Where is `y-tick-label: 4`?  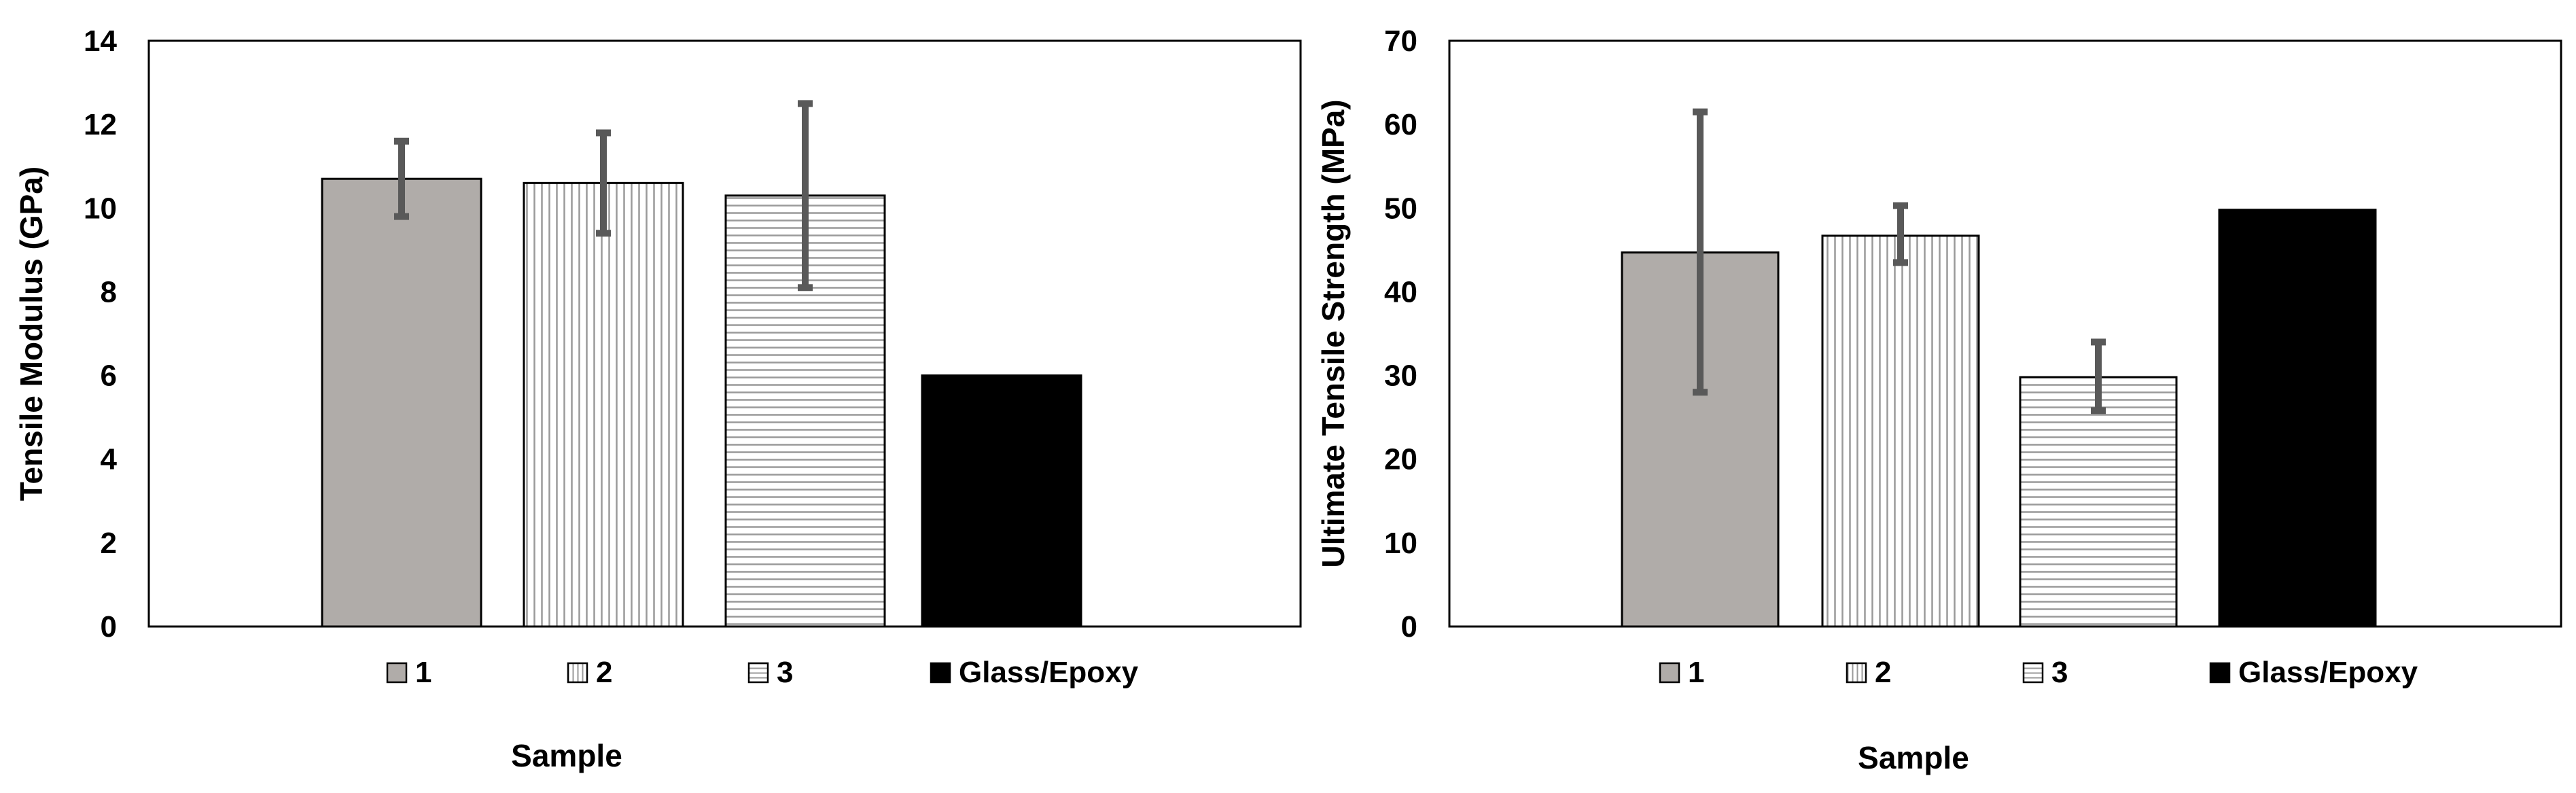 y-tick-label: 4 is located at coordinates (109, 459).